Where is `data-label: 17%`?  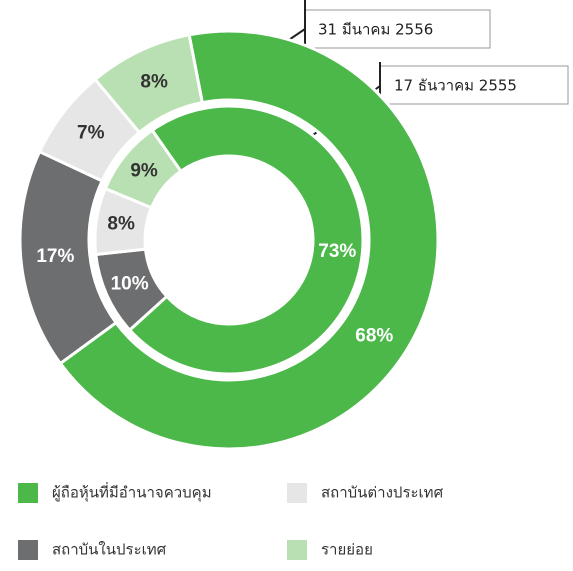
data-label: 17% is located at coordinates (55, 256).